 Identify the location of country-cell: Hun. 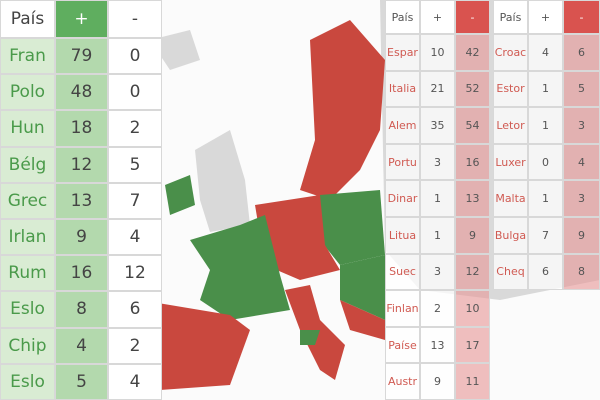
(27, 128).